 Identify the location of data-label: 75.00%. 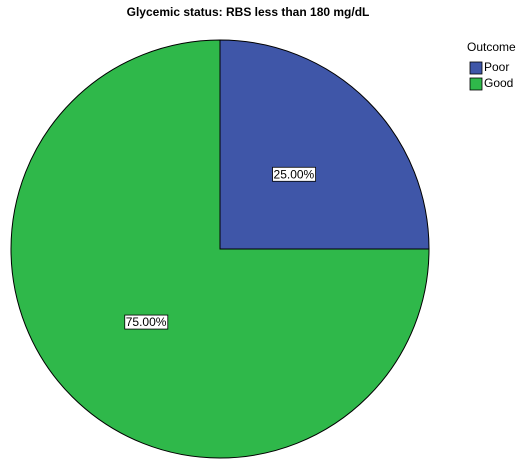
(146, 322).